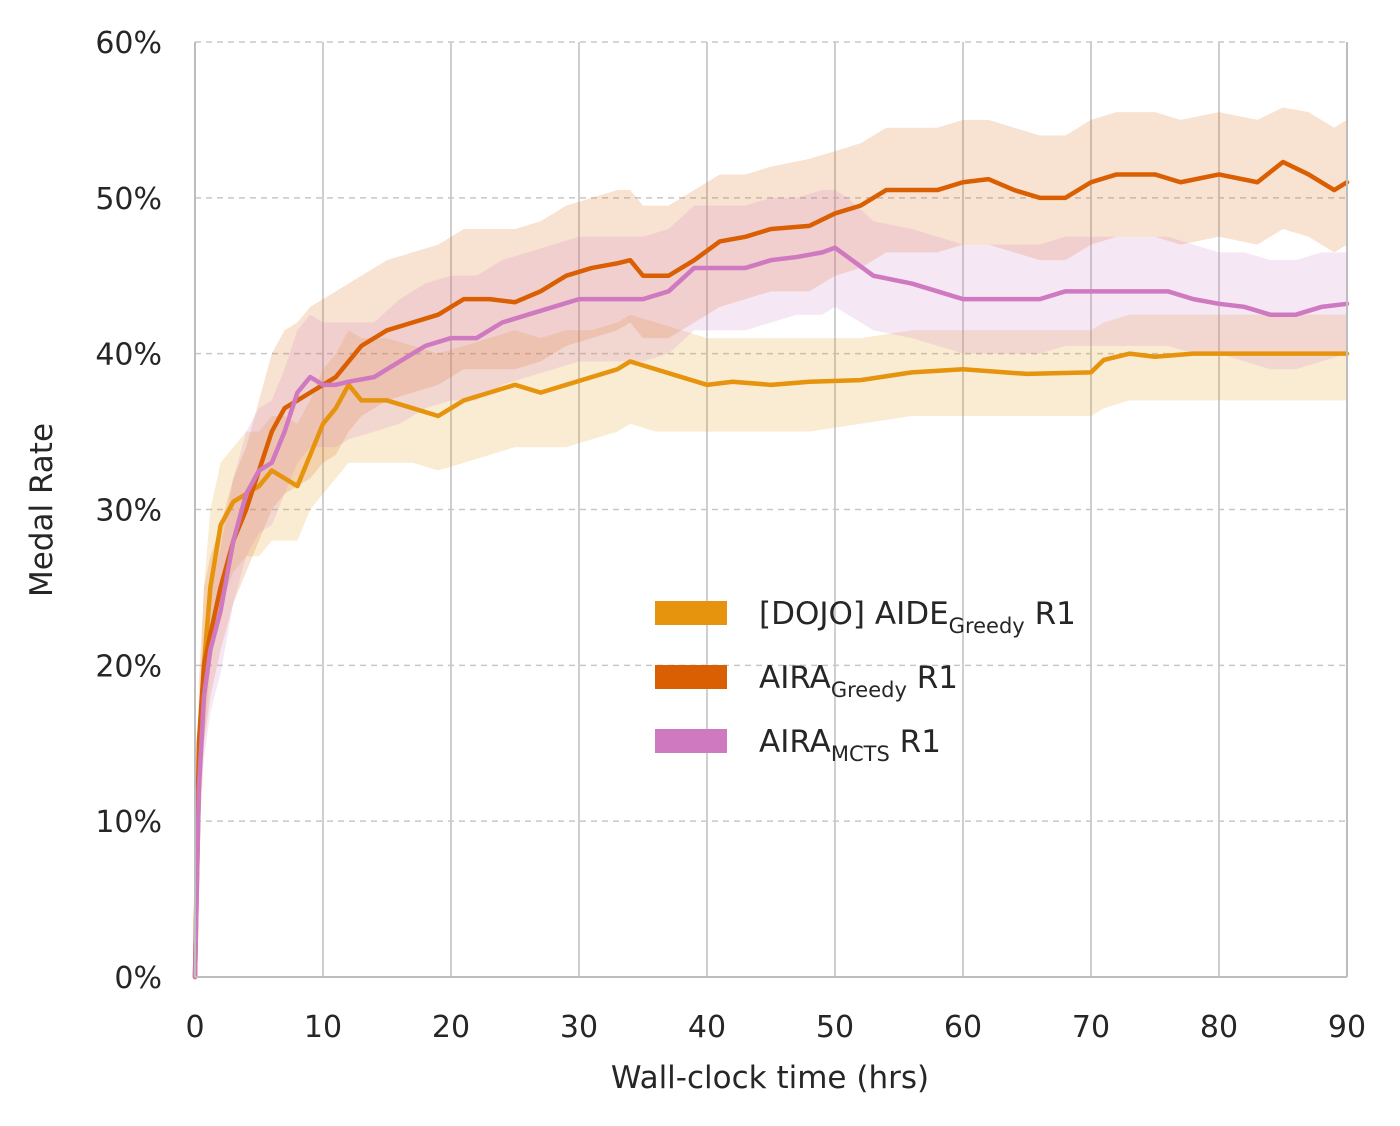  I want to click on x-tick-labels: 0 10 20 30 40 50 60 70 80 90, so click(775, 1027).